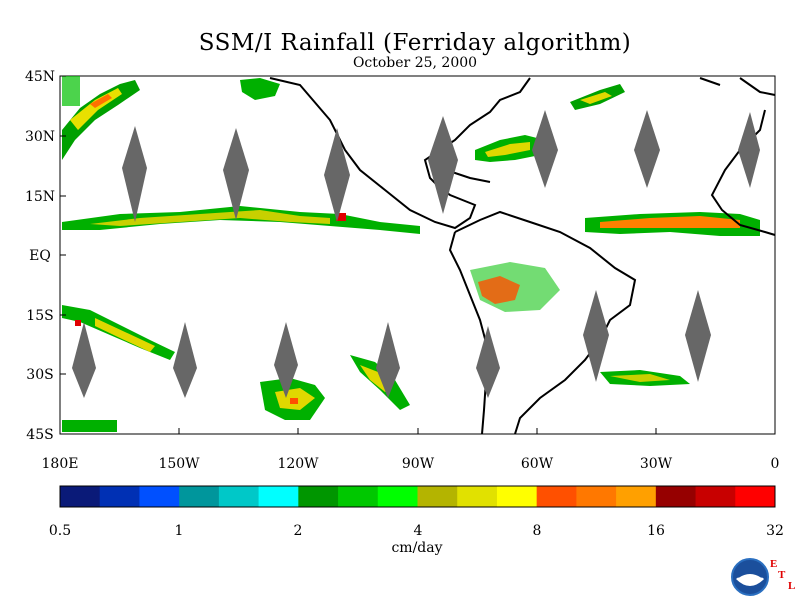  I want to click on lat-label: 45S, so click(39, 435).